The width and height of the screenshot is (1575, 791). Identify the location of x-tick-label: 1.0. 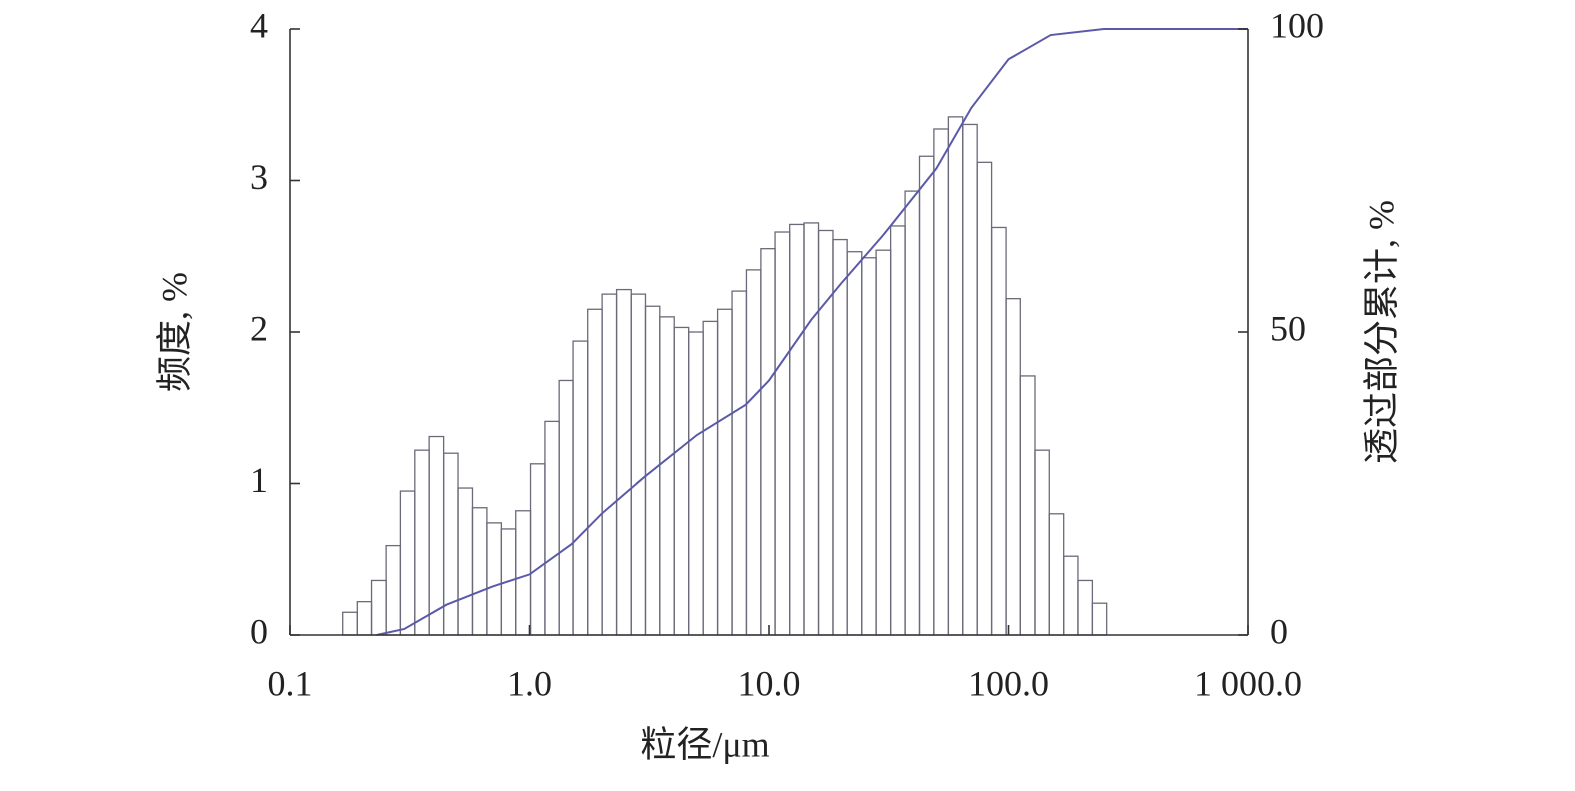
(529, 683).